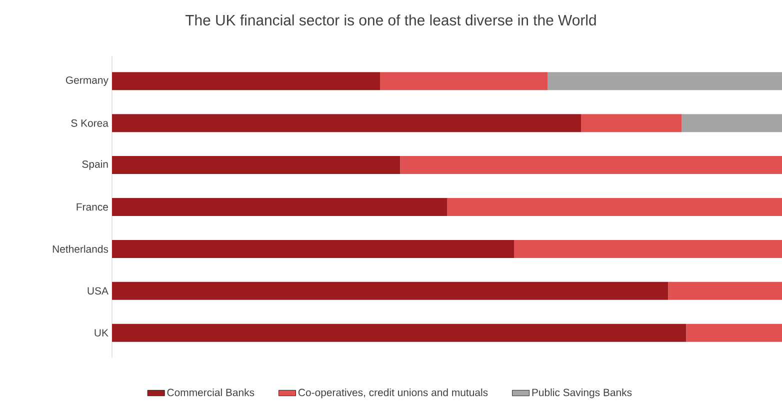 The height and width of the screenshot is (402, 782). What do you see at coordinates (582, 393) in the screenshot?
I see `legend-label: Public Savings Banks` at bounding box center [582, 393].